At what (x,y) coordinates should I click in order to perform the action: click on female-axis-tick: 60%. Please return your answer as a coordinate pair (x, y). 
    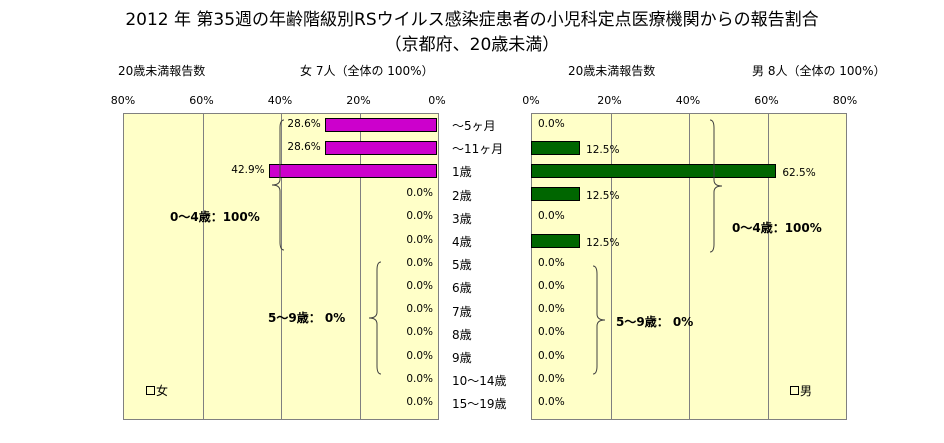
    Looking at the image, I should click on (201, 100).